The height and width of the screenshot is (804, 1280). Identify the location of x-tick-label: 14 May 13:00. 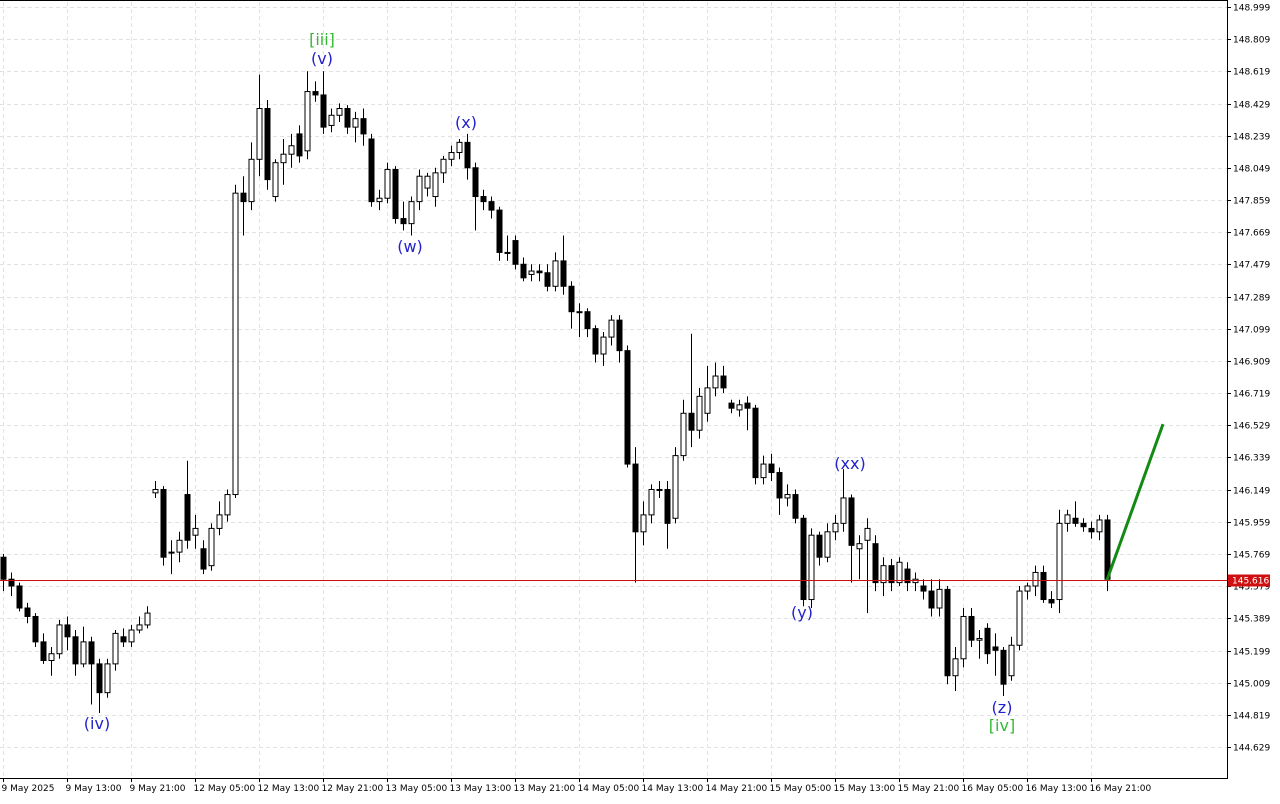
(673, 789).